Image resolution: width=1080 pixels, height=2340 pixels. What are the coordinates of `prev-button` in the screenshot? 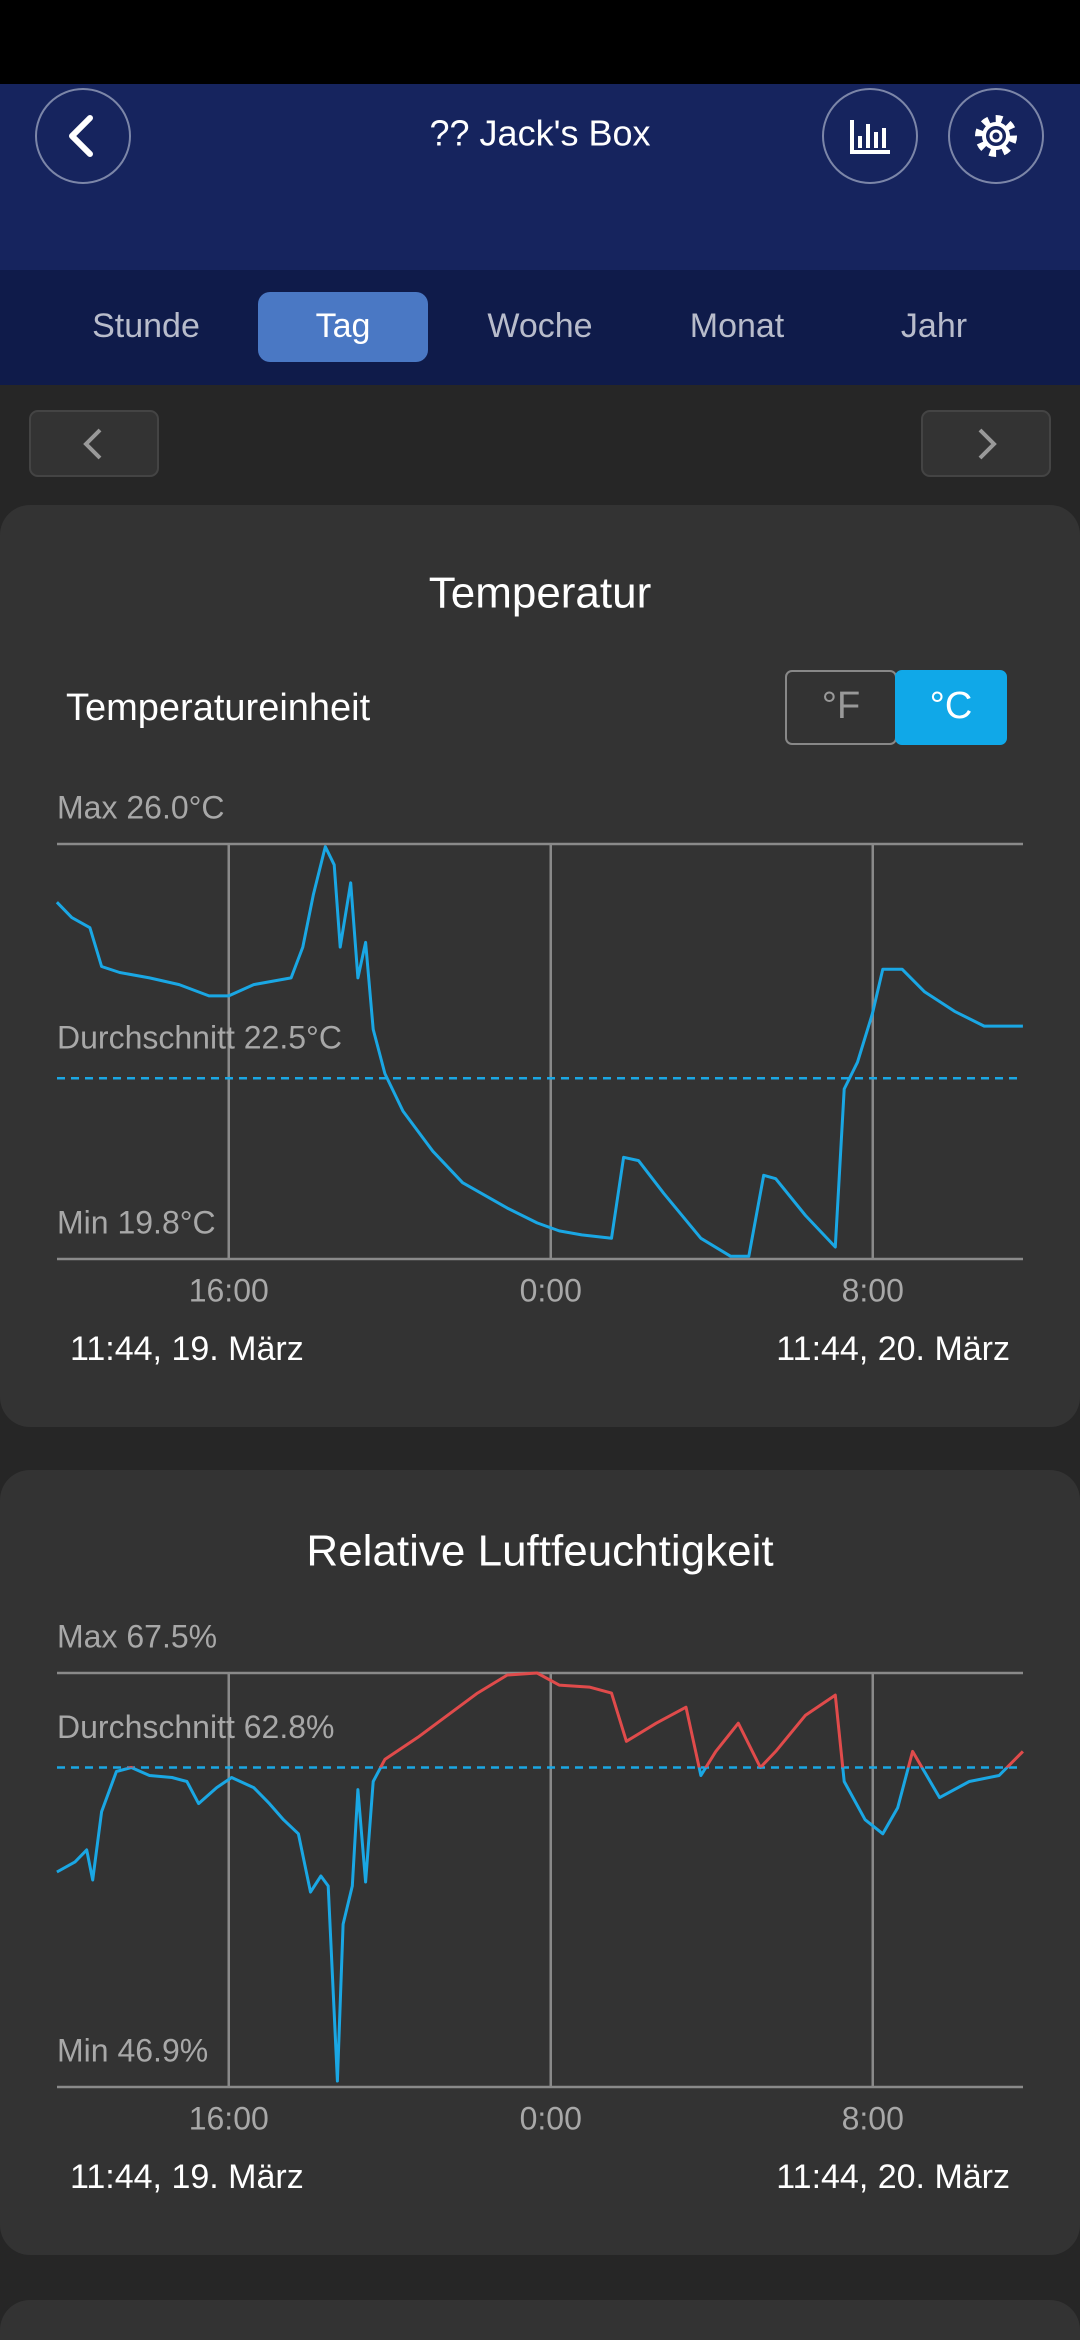 It's located at (94, 443).